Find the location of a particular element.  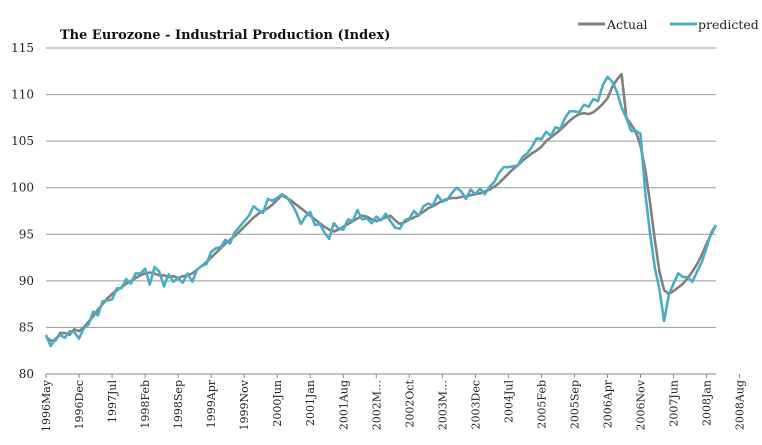

x-tick-label: 2008Jan is located at coordinates (707, 403).